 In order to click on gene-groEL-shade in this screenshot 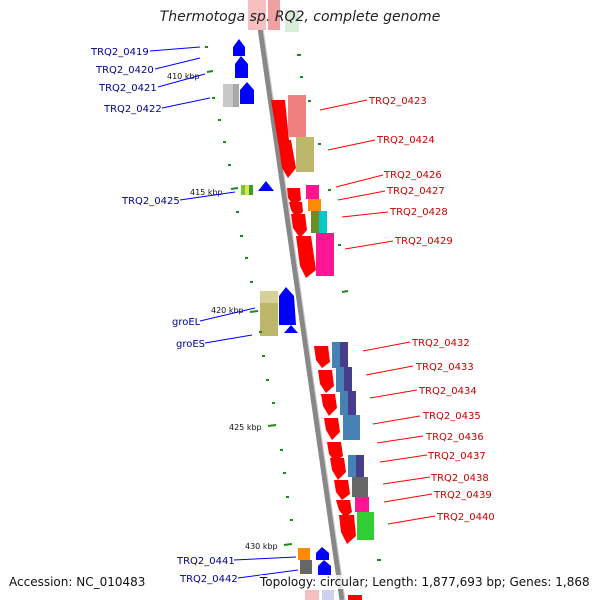, I will do `click(269, 297)`.